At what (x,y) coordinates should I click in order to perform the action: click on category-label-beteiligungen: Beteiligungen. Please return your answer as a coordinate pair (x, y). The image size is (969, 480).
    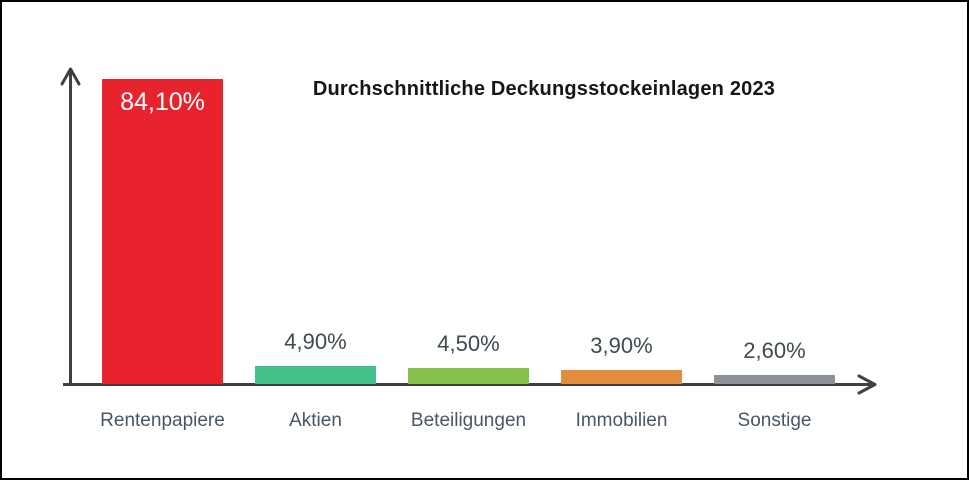
    Looking at the image, I should click on (468, 420).